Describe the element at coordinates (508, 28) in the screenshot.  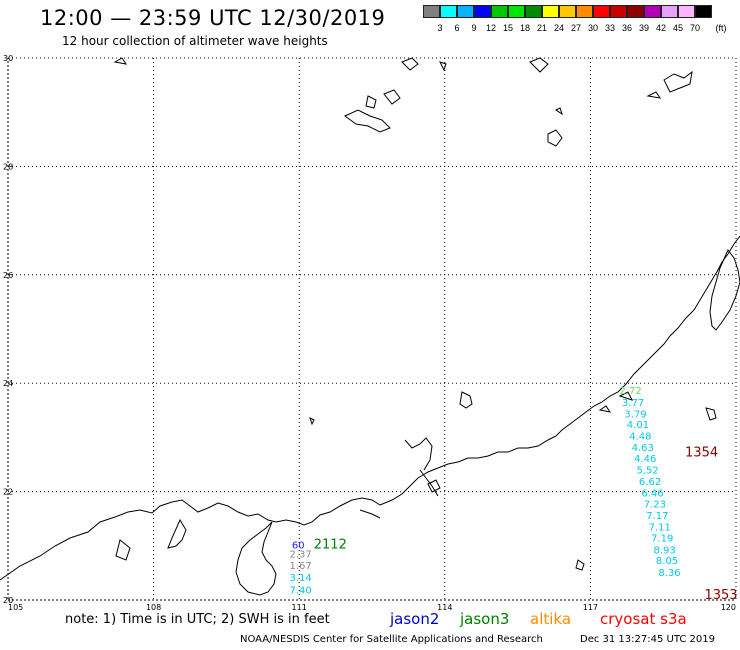
I see `legend-level: 15` at that location.